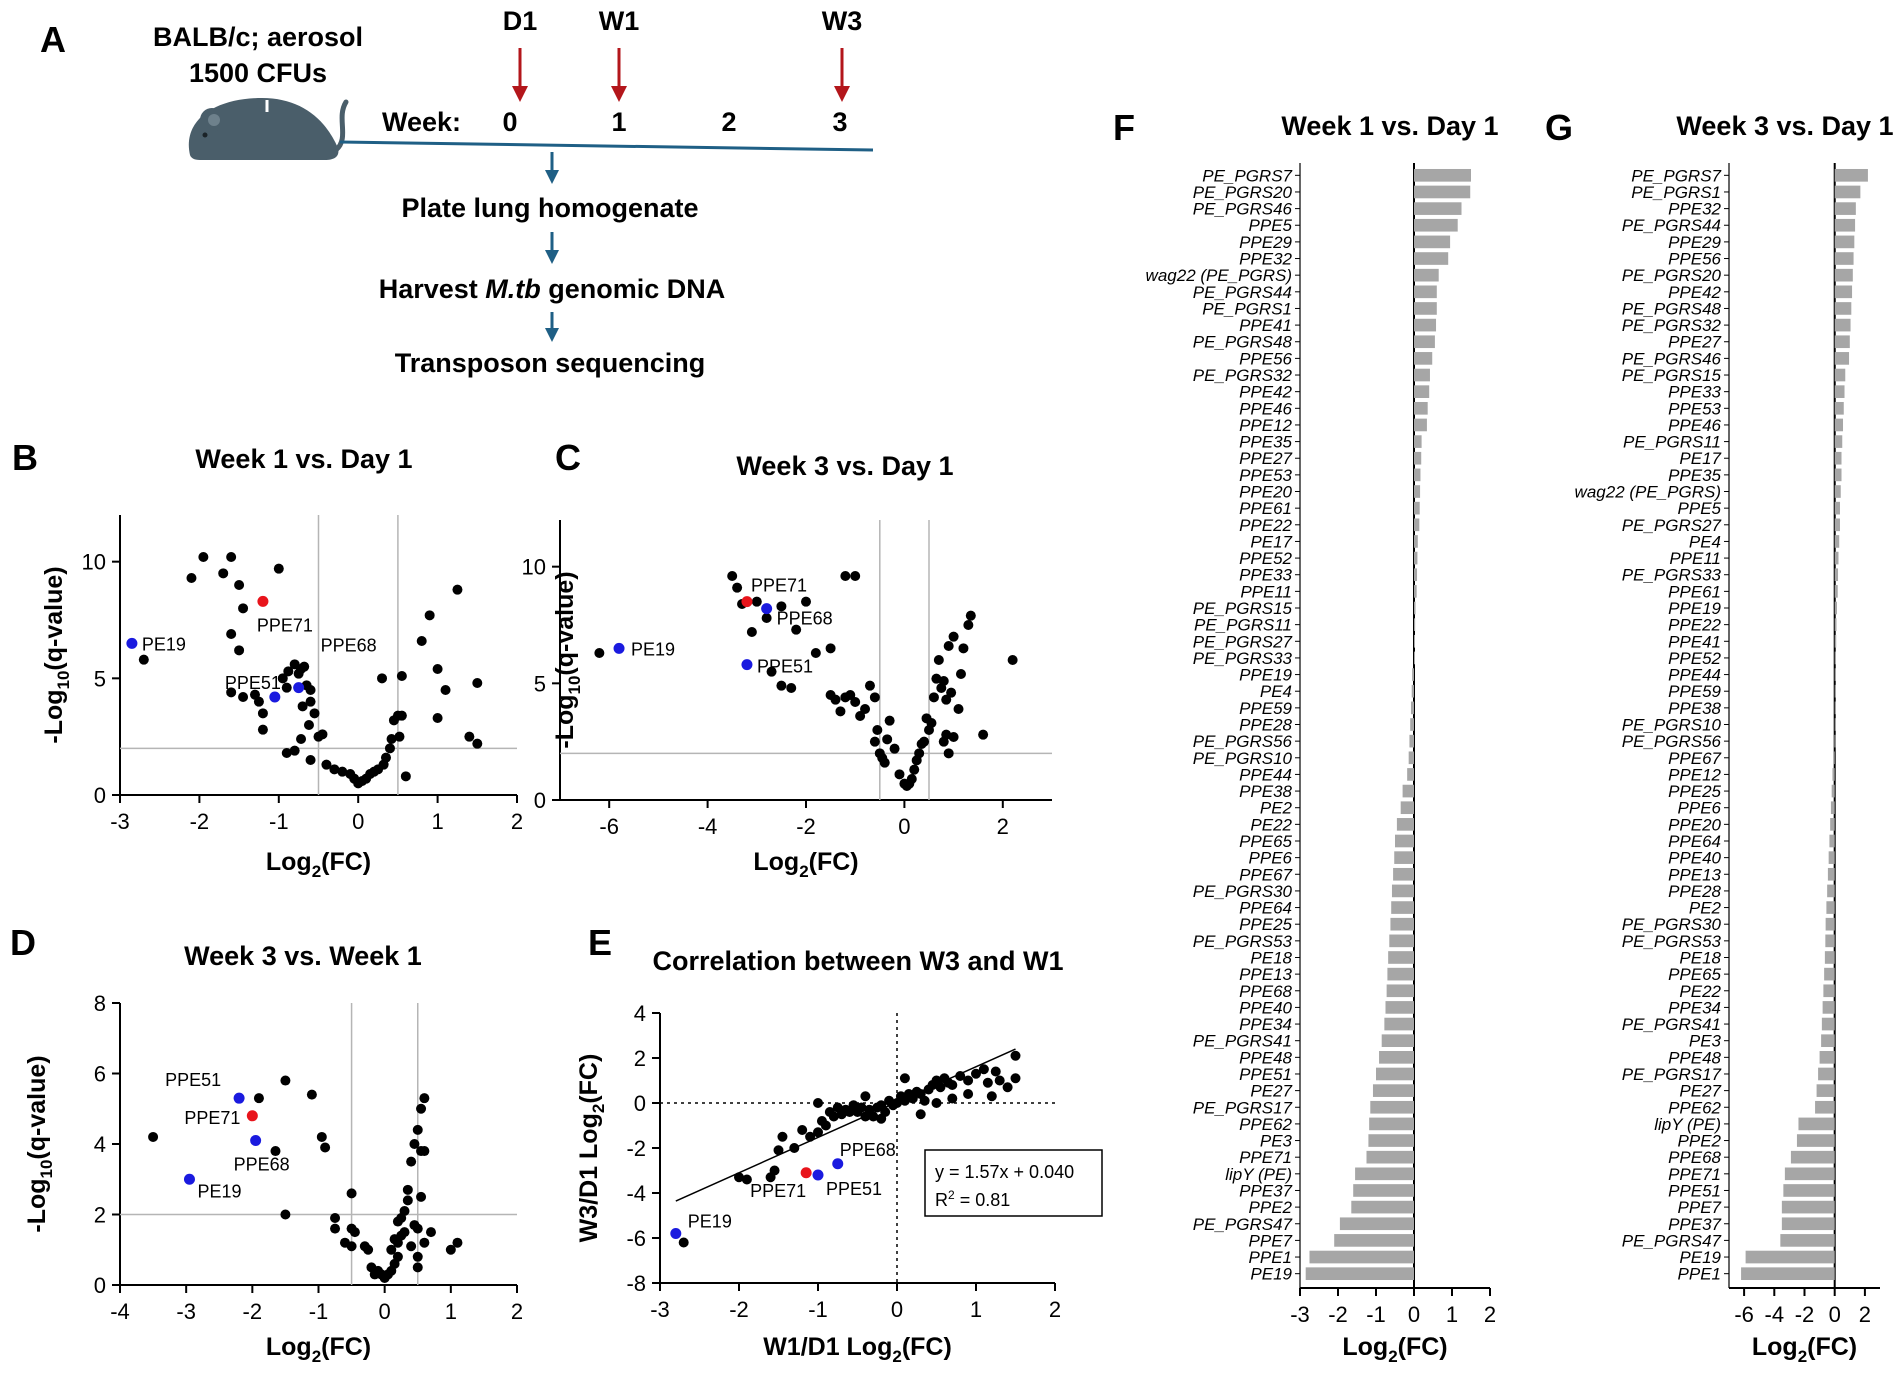 The width and height of the screenshot is (1902, 1373). Describe the element at coordinates (550, 363) in the screenshot. I see `step-sequencing: Transposon sequencing` at that location.